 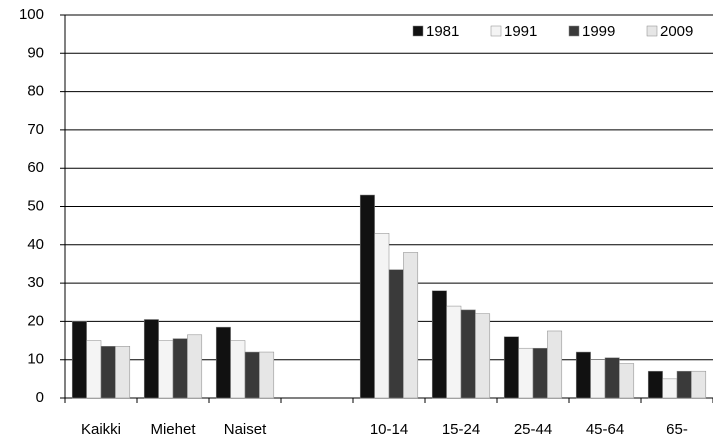 What do you see at coordinates (35, 282) in the screenshot?
I see `y-tick-label: 30` at bounding box center [35, 282].